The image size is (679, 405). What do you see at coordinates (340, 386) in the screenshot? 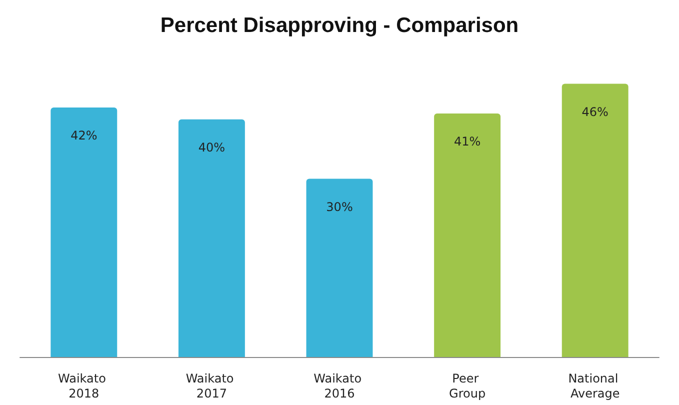
I see `x-tick-label: Waikato 2016` at bounding box center [340, 386].